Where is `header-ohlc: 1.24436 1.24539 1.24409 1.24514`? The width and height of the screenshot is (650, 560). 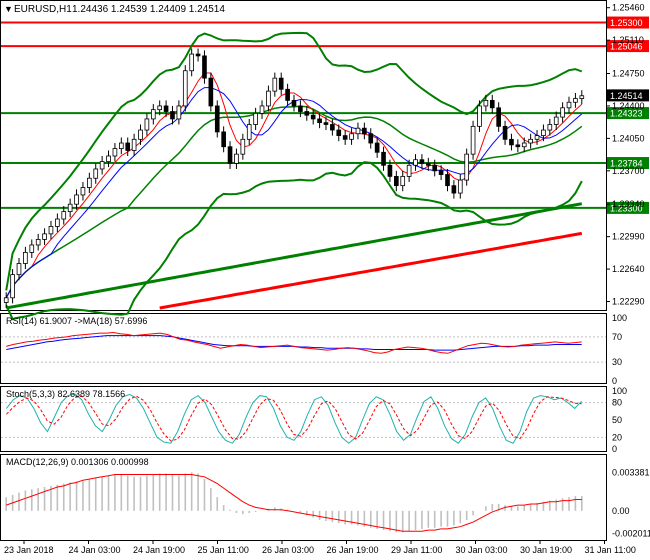 header-ohlc: 1.24436 1.24539 1.24409 1.24514 is located at coordinates (148, 9).